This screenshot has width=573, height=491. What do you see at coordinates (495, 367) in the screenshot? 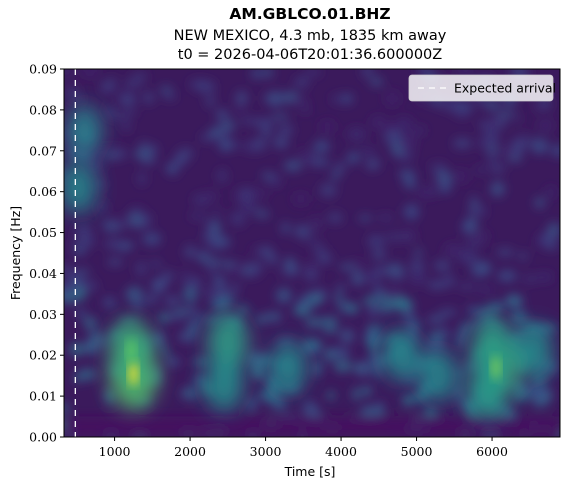
I see `energy-core` at bounding box center [495, 367].